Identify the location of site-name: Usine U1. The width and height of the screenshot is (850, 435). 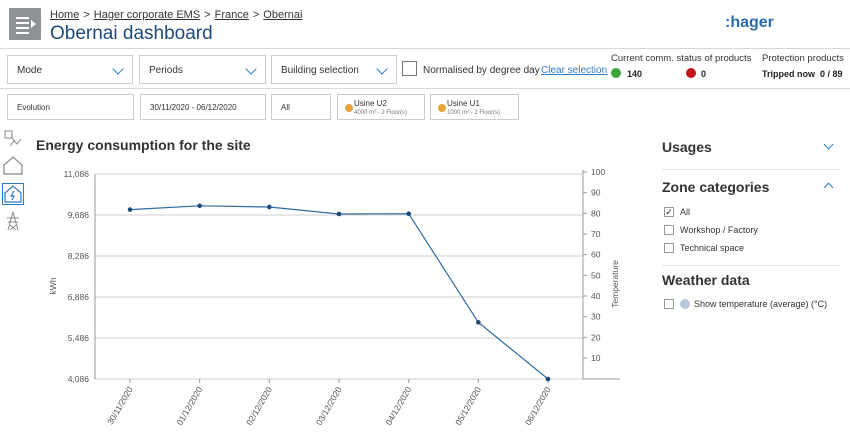
(463, 103).